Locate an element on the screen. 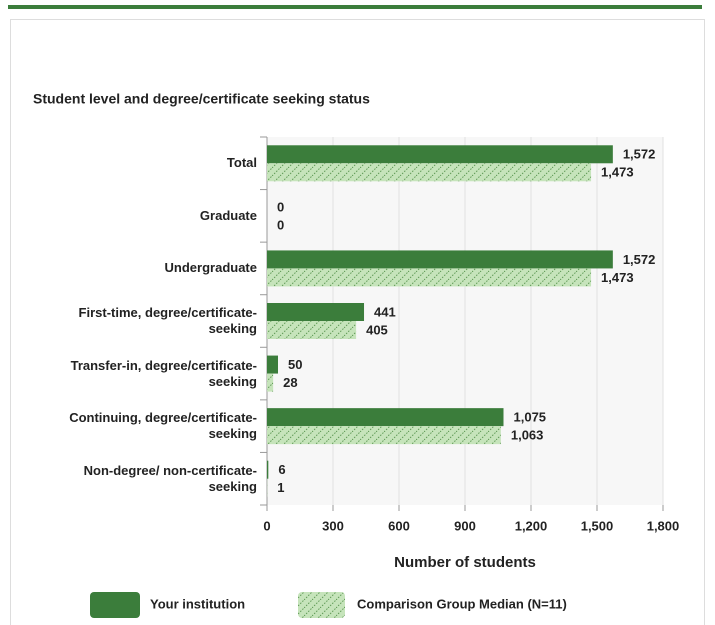 This screenshot has width=715, height=625. value-label: 405 is located at coordinates (377, 329).